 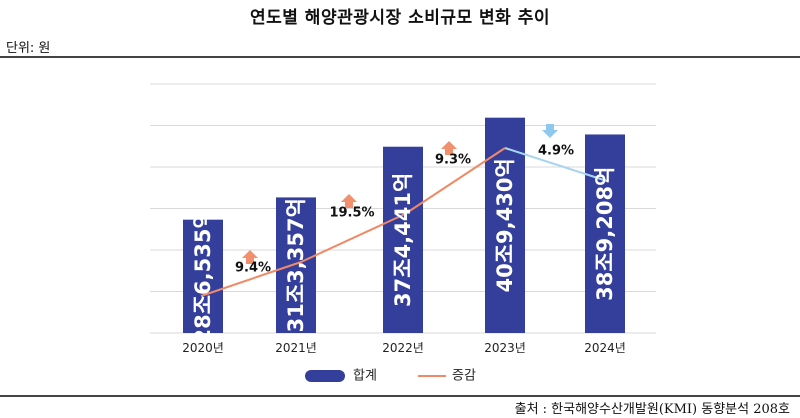 What do you see at coordinates (296, 348) in the screenshot?
I see `x-tick-label: 2021년` at bounding box center [296, 348].